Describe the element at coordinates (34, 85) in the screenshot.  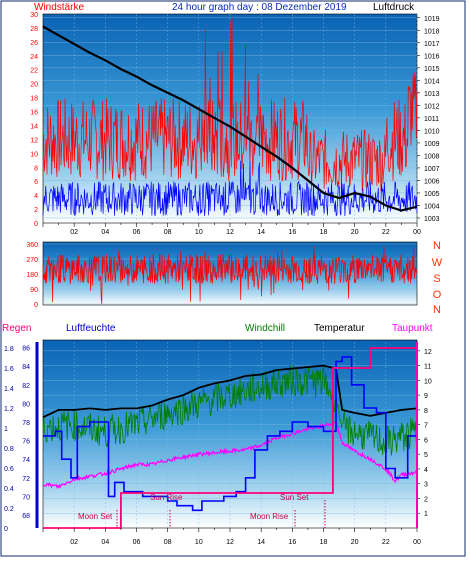
I see `wind-tick-label: 20` at that location.